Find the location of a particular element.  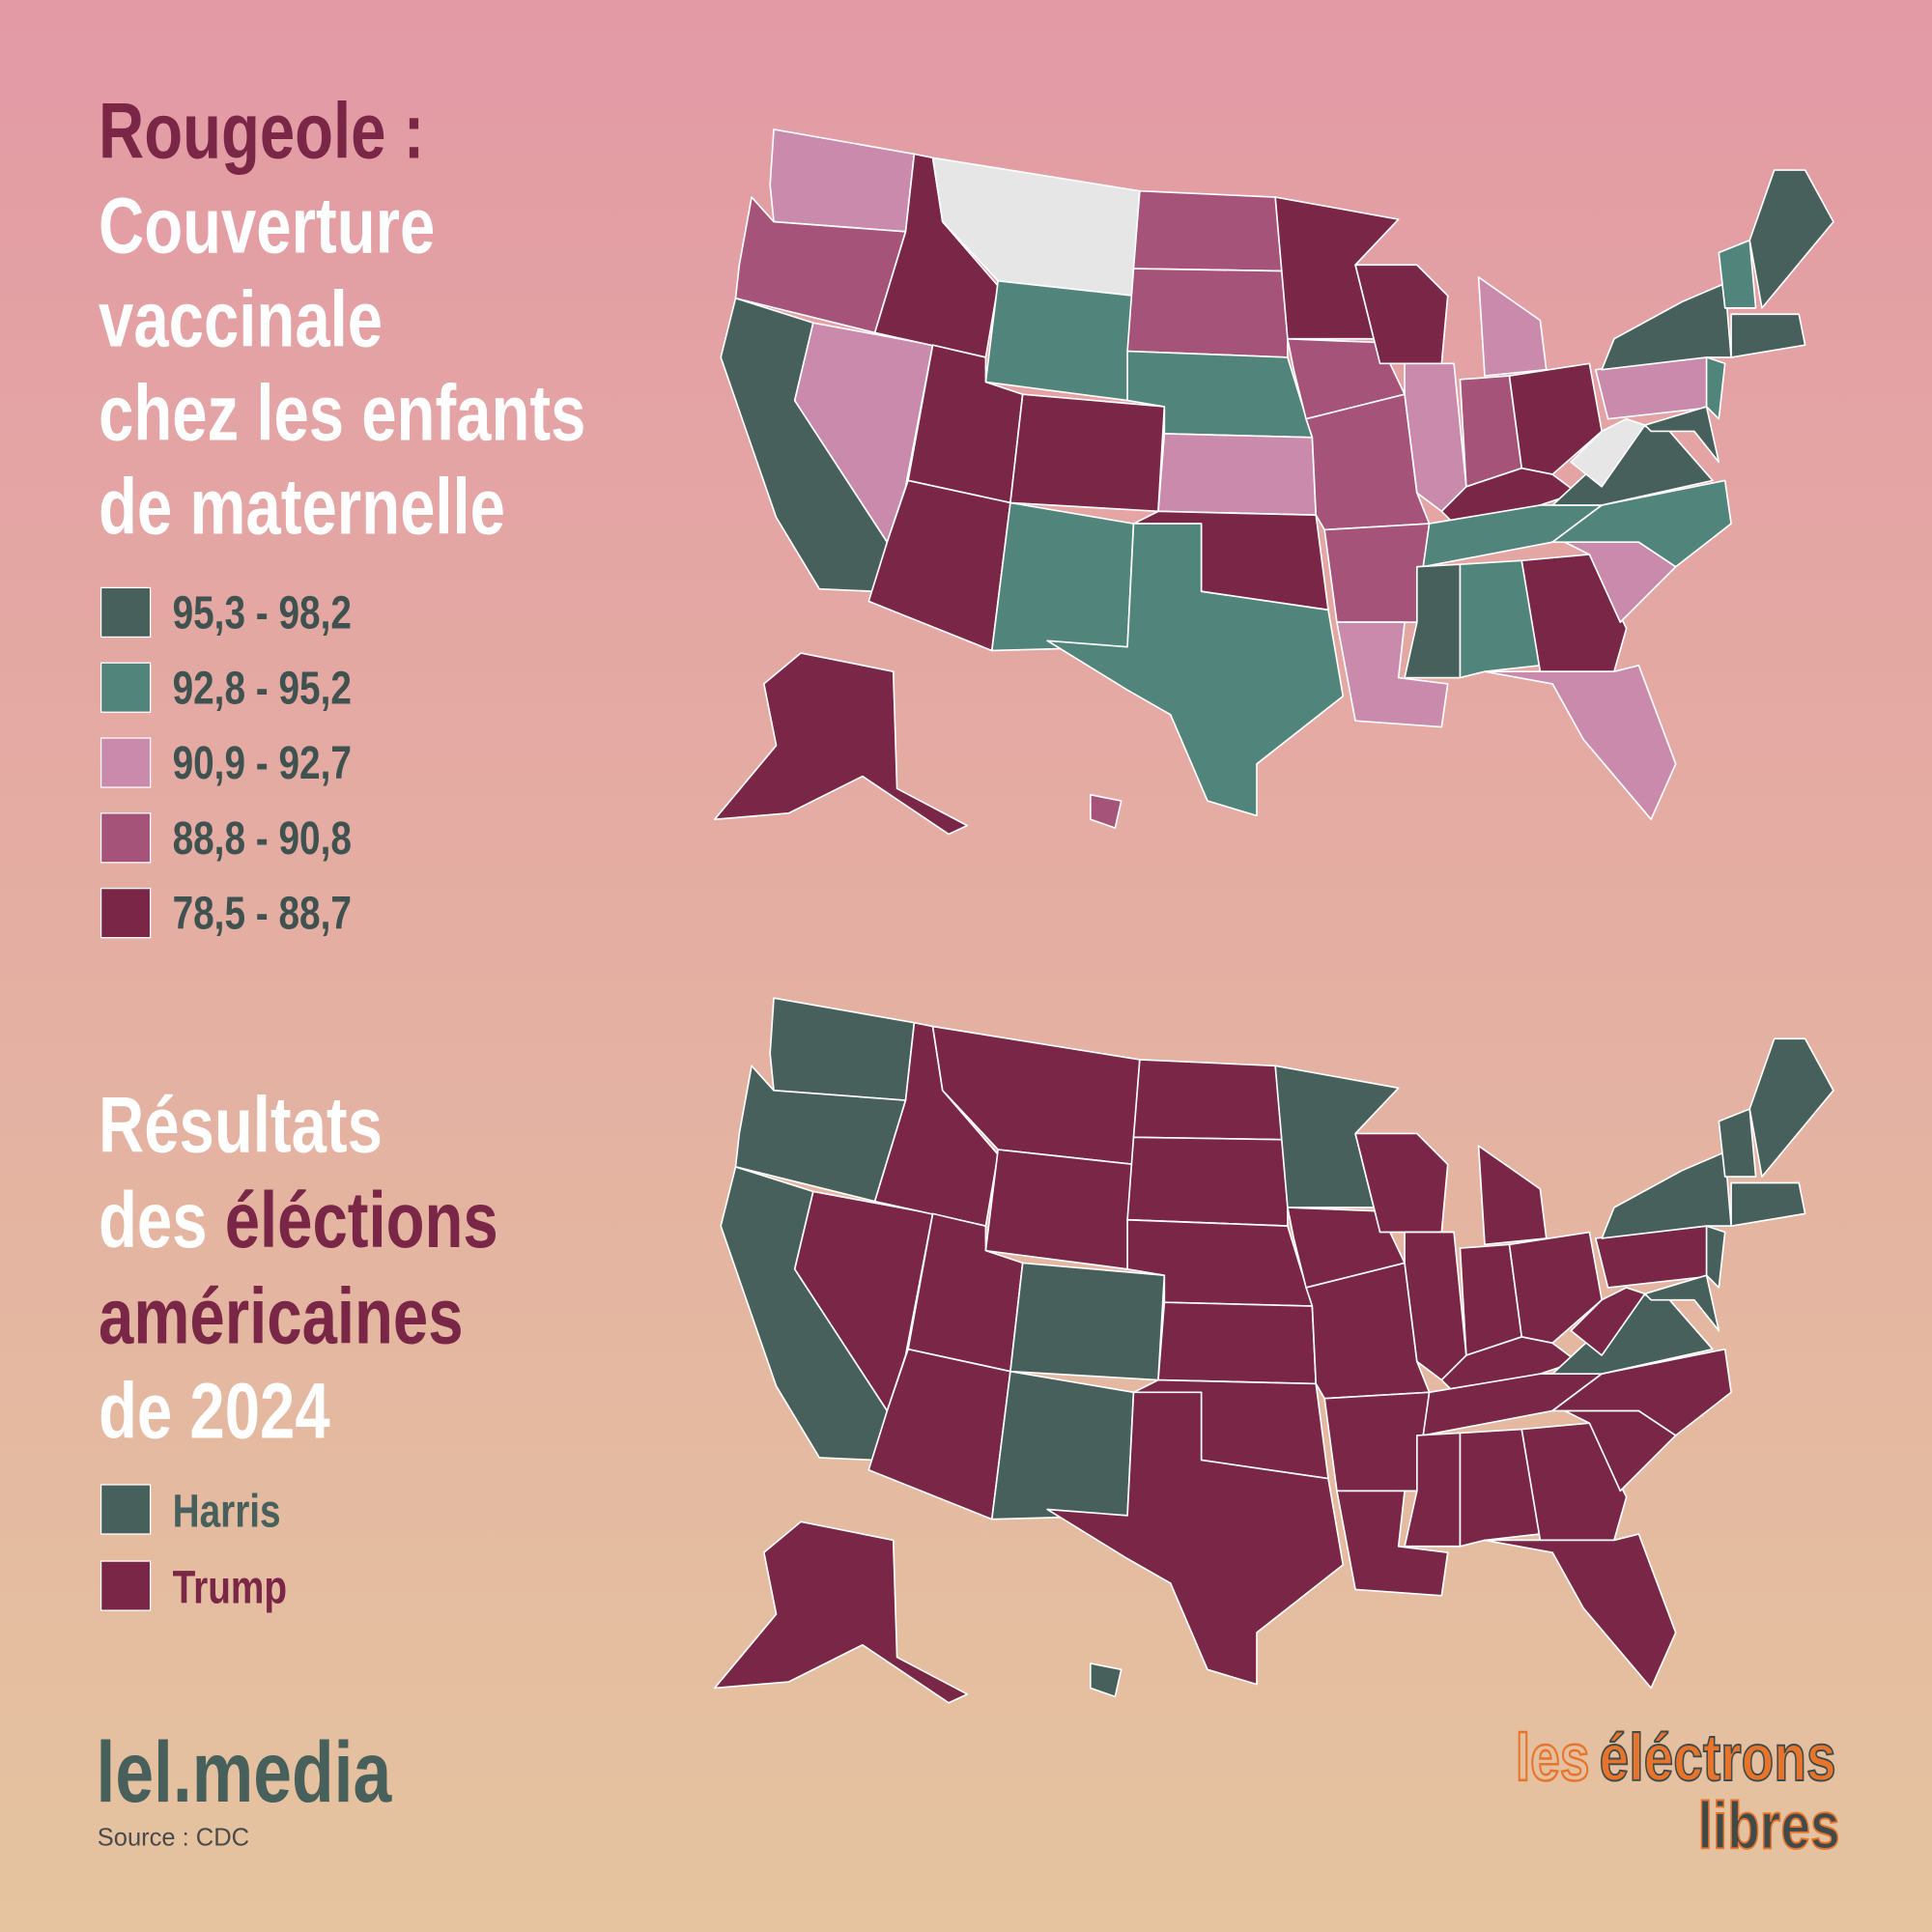

title-line: Couverture is located at coordinates (267, 225).